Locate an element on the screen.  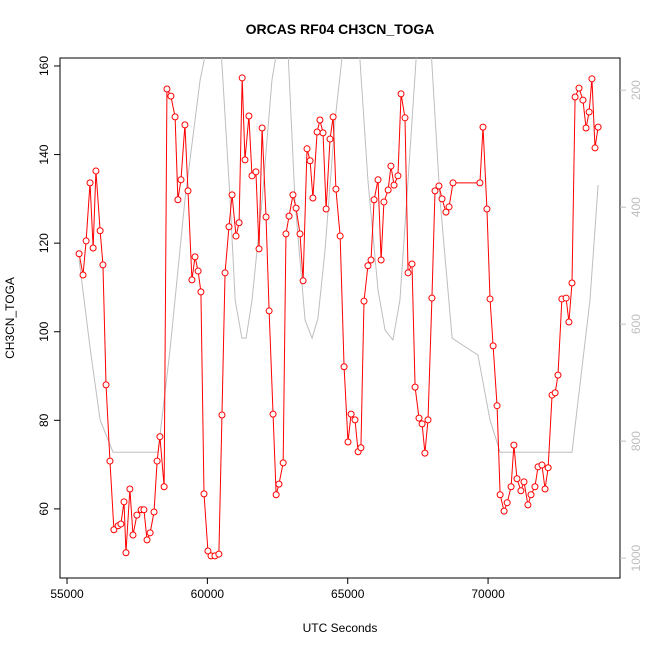
y2-tick-label: 400 is located at coordinates (636, 207).